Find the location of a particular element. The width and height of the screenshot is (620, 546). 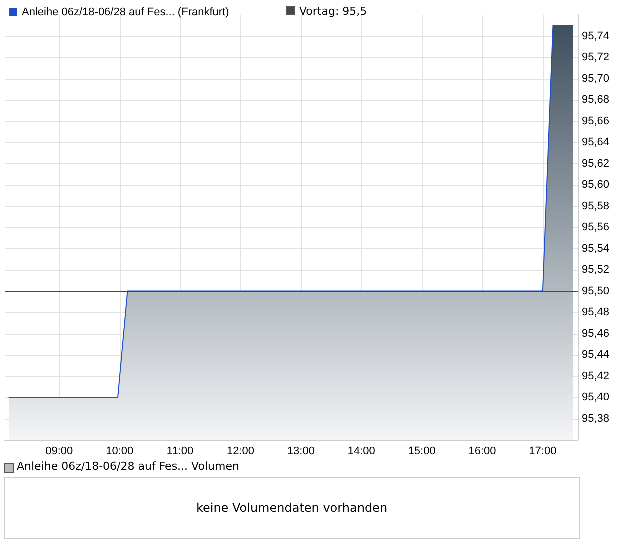

y-tick-label: 95,40 is located at coordinates (596, 398).